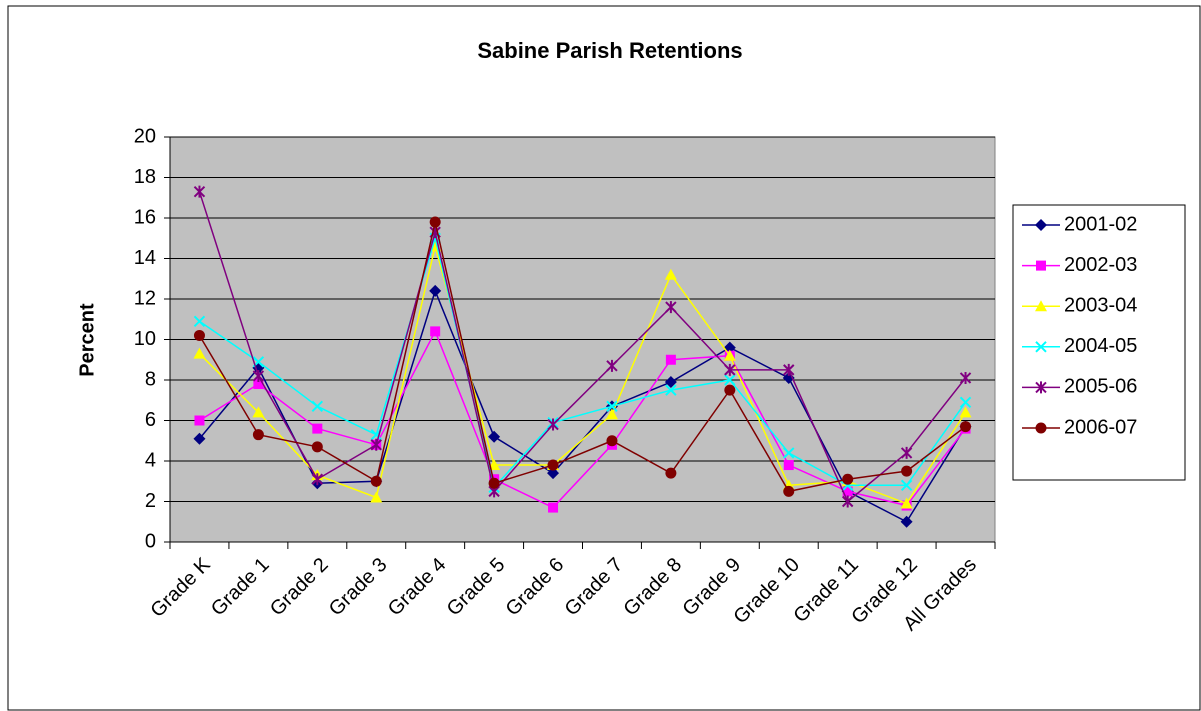 This screenshot has height=711, width=1201. I want to click on y-tick-label: 16, so click(145, 217).